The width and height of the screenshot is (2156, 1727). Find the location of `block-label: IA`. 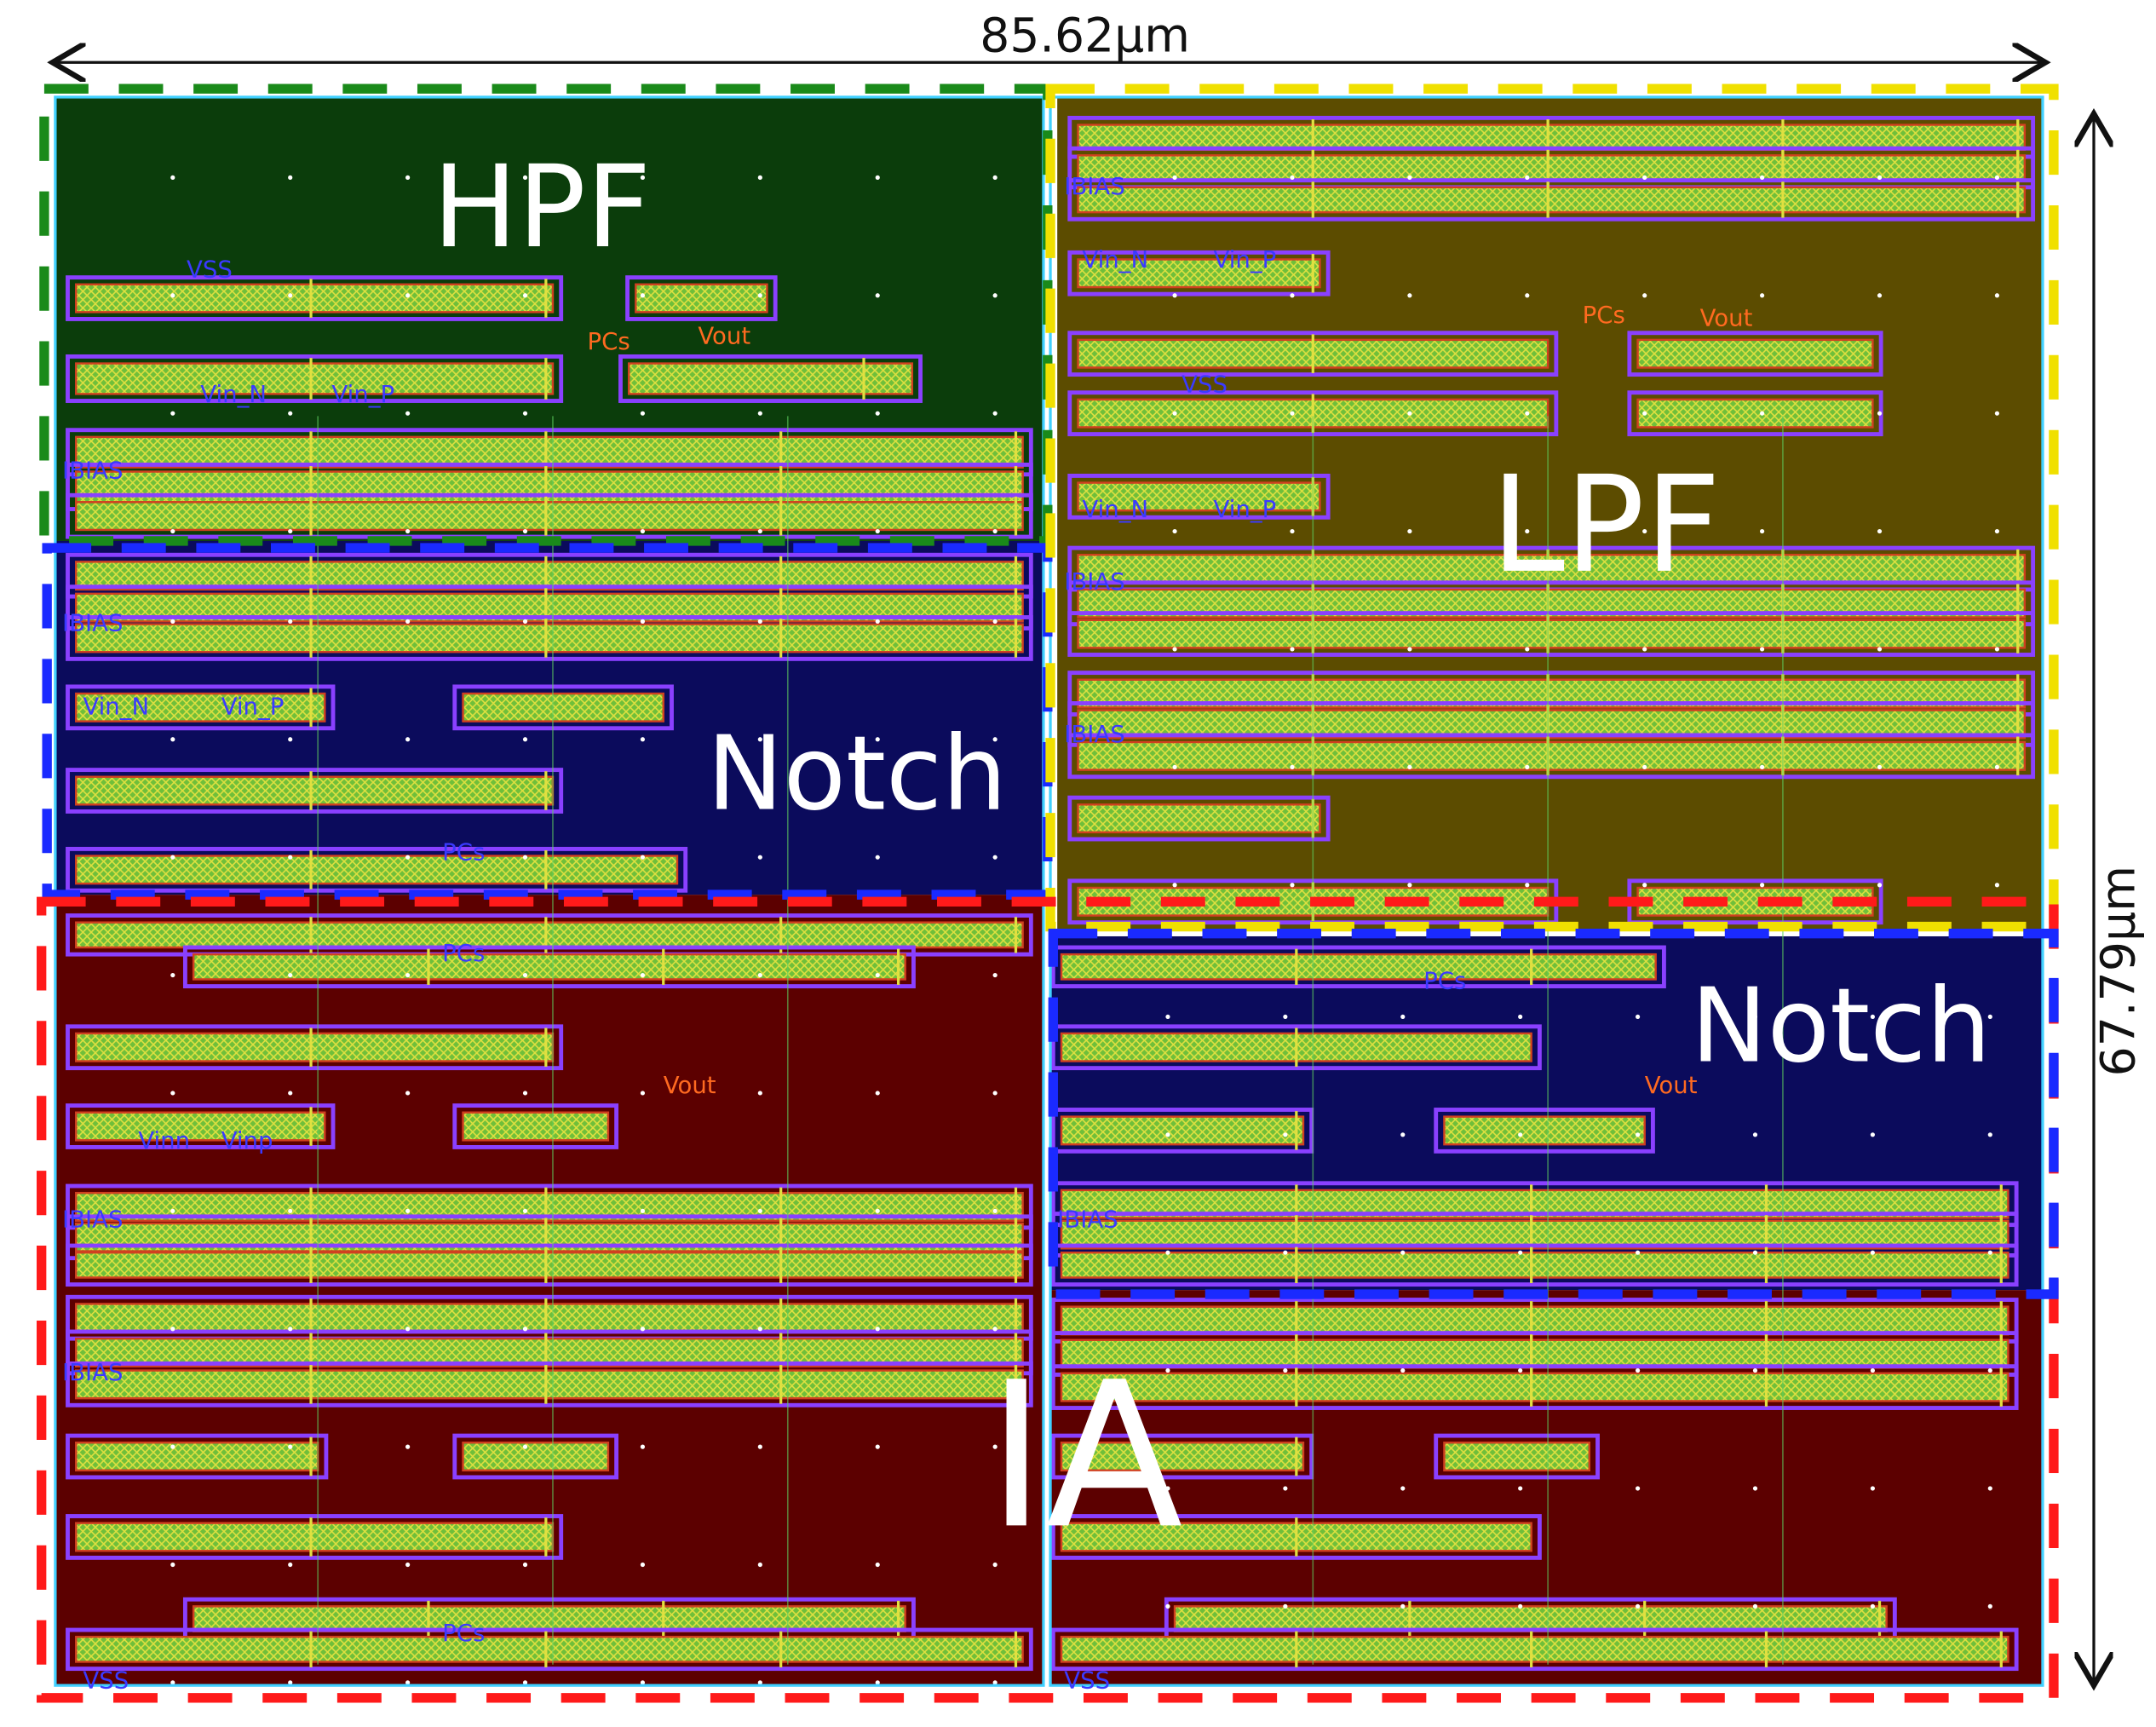

block-label: IA is located at coordinates (1084, 1455).